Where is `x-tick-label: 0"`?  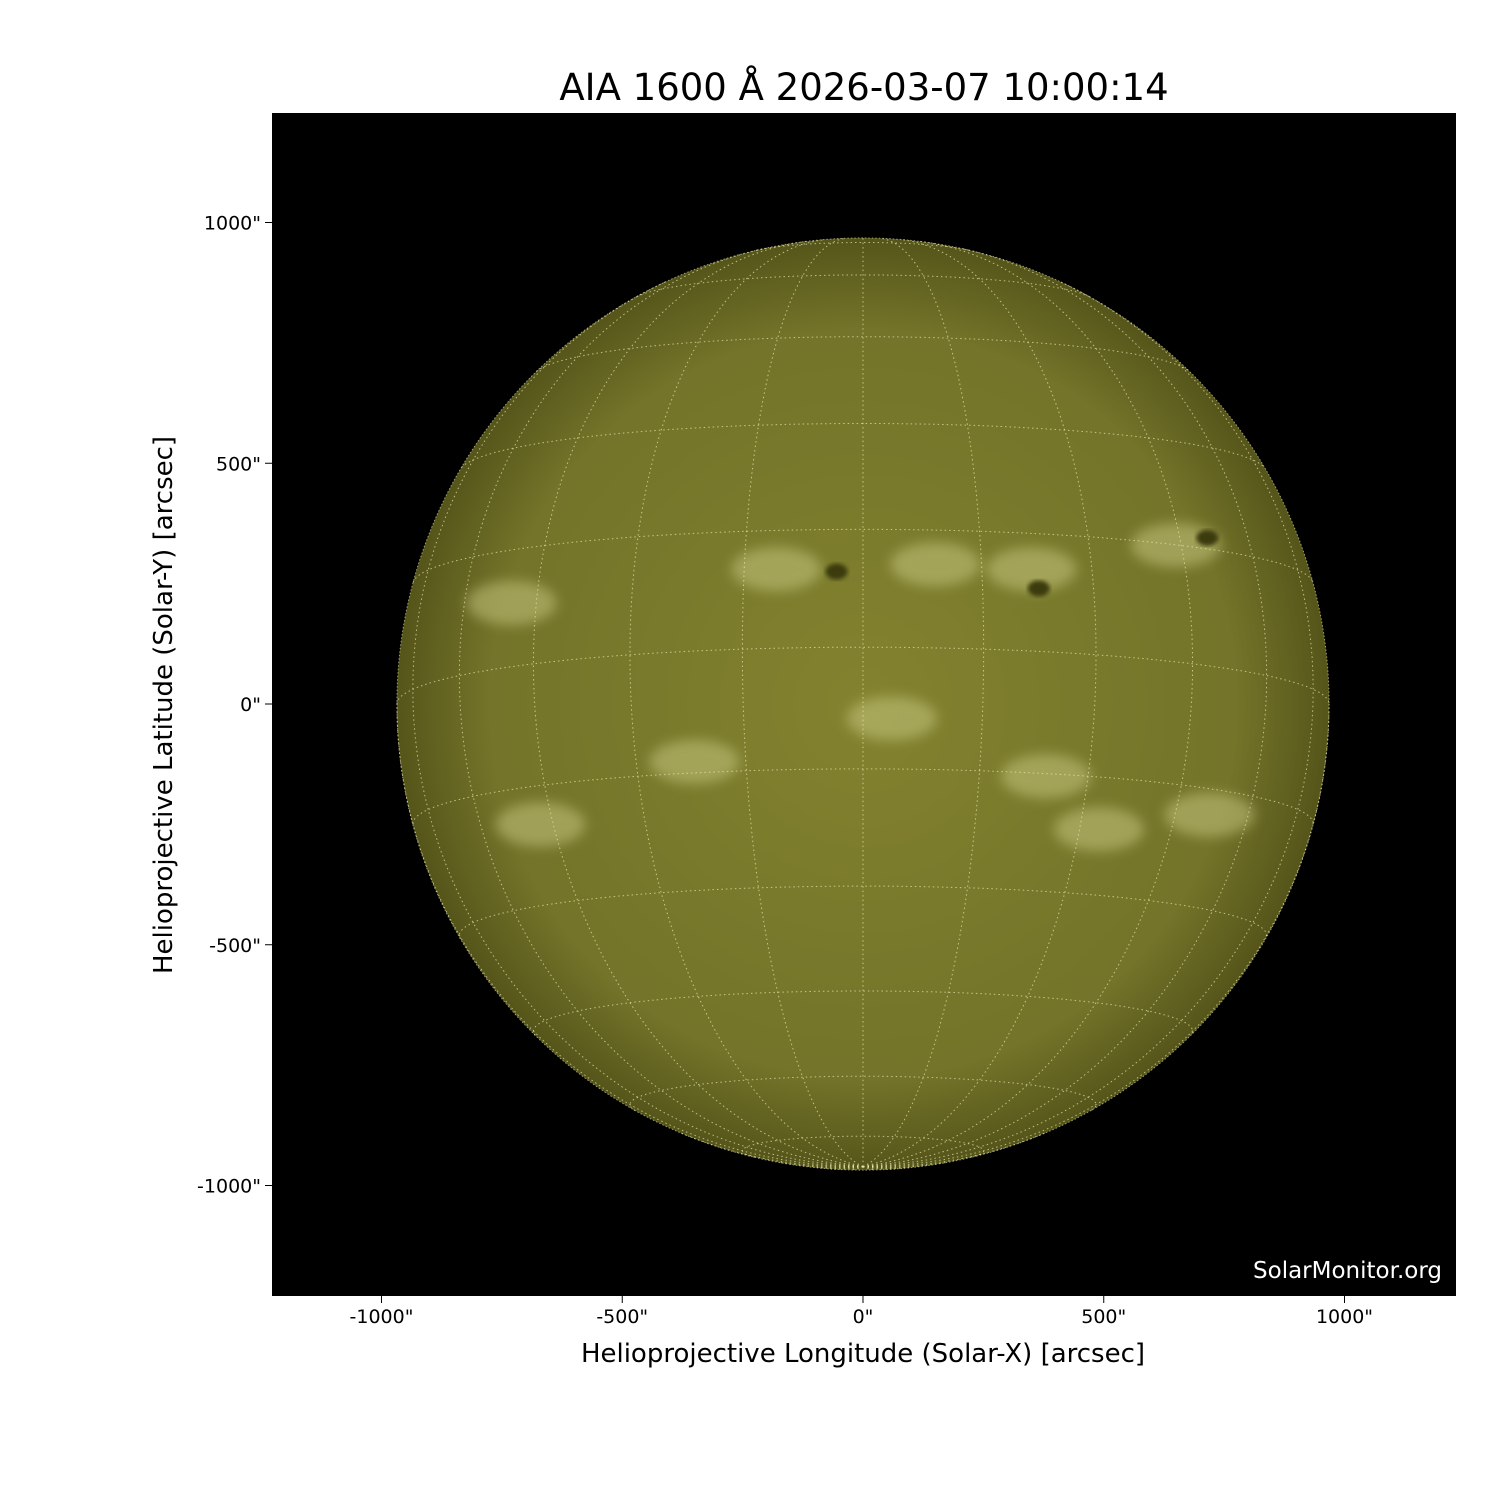
x-tick-label: 0" is located at coordinates (863, 1317).